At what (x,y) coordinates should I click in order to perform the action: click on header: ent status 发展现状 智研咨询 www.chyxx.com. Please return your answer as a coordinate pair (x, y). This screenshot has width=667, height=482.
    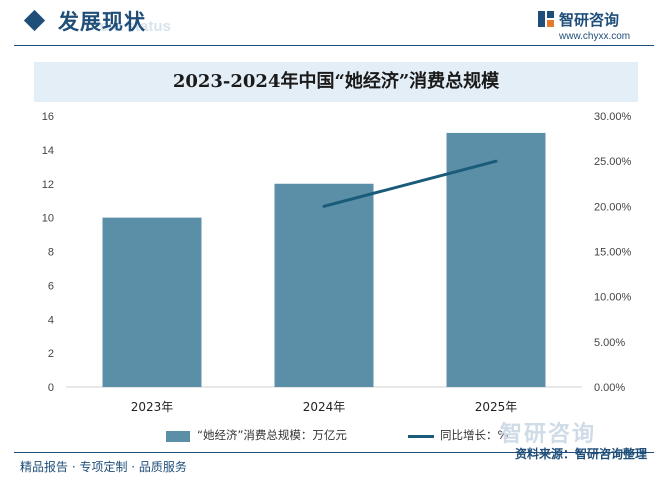
    Looking at the image, I should click on (333, 27).